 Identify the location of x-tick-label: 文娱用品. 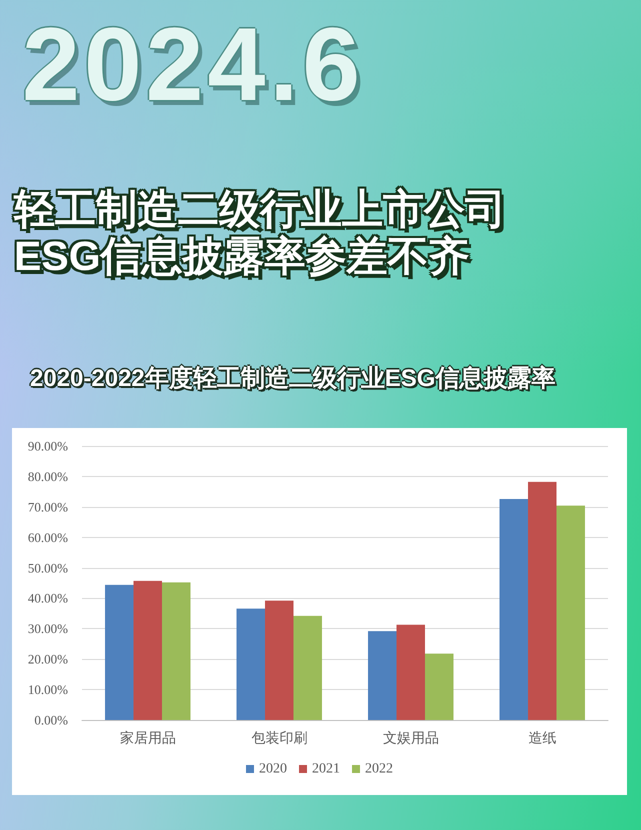
(410, 738).